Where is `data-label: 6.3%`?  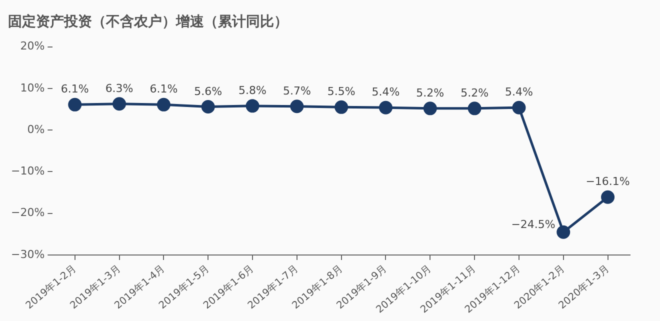
data-label: 6.3% is located at coordinates (119, 88).